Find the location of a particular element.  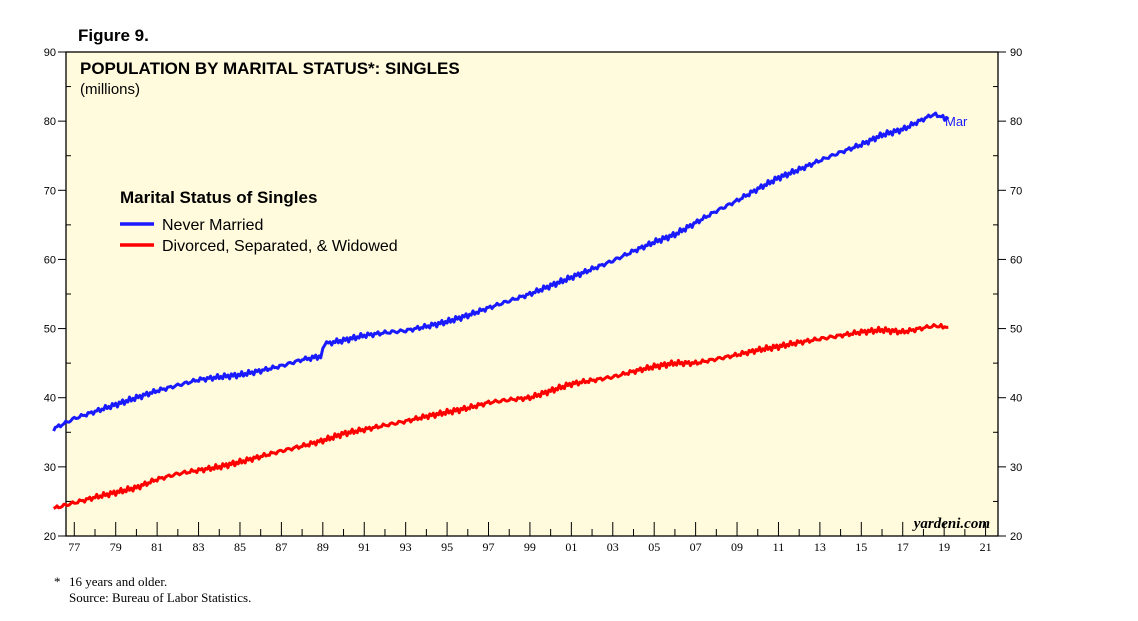

x-tick-label: 83 is located at coordinates (199, 547).